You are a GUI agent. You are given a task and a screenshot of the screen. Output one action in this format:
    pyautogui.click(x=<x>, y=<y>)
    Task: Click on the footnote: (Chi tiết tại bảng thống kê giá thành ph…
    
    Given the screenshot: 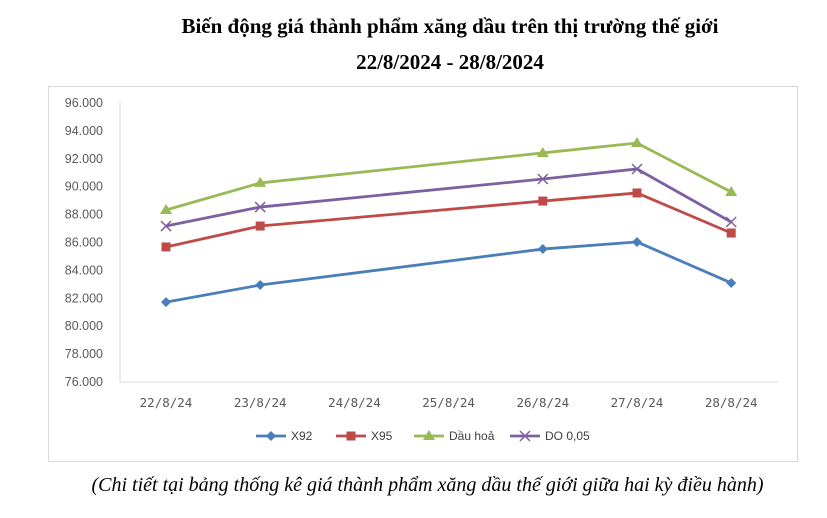 What is the action you would take?
    pyautogui.click(x=427, y=485)
    